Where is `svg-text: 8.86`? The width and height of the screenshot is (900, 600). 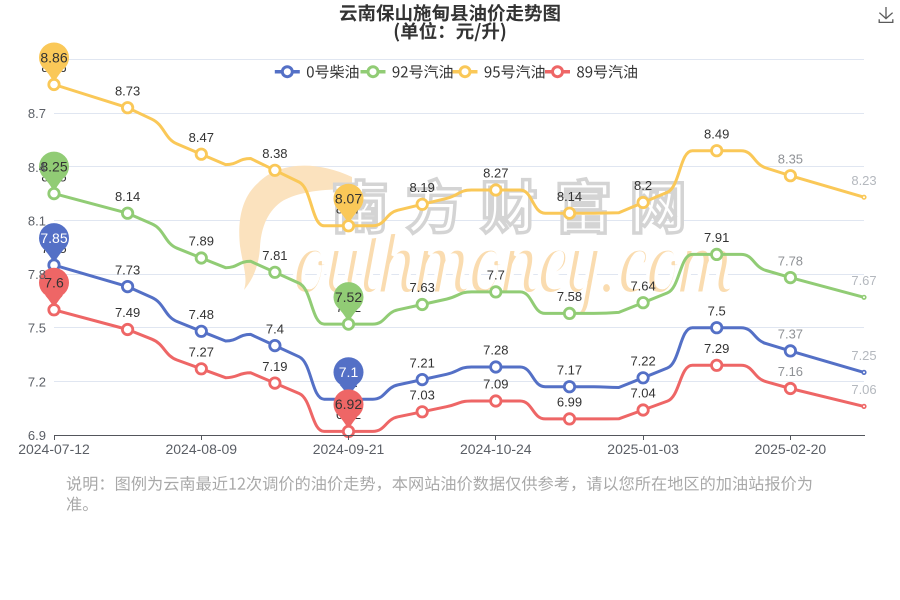
svg-text: 8.86 is located at coordinates (53, 57).